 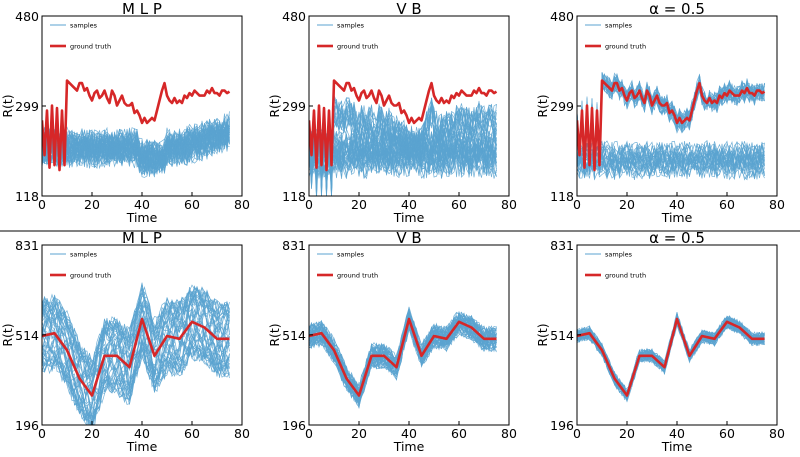 What do you see at coordinates (294, 425) in the screenshot?
I see `y-tick-label: 196` at bounding box center [294, 425].